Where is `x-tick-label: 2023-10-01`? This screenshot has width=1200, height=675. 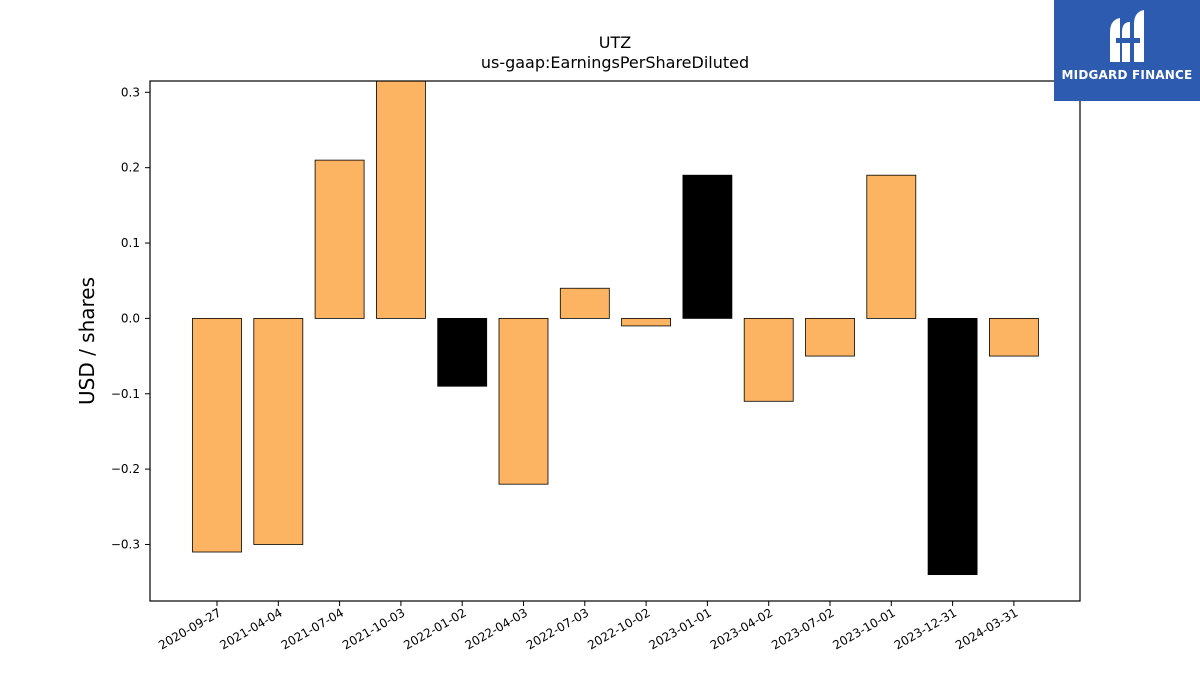 x-tick-label: 2023-10-01 is located at coordinates (863, 628).